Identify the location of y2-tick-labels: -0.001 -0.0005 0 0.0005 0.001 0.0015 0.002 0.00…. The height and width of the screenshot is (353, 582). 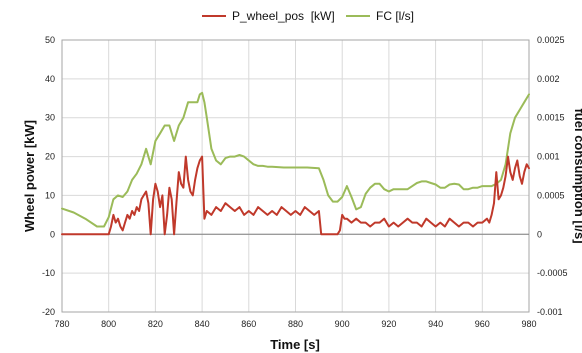
(552, 176).